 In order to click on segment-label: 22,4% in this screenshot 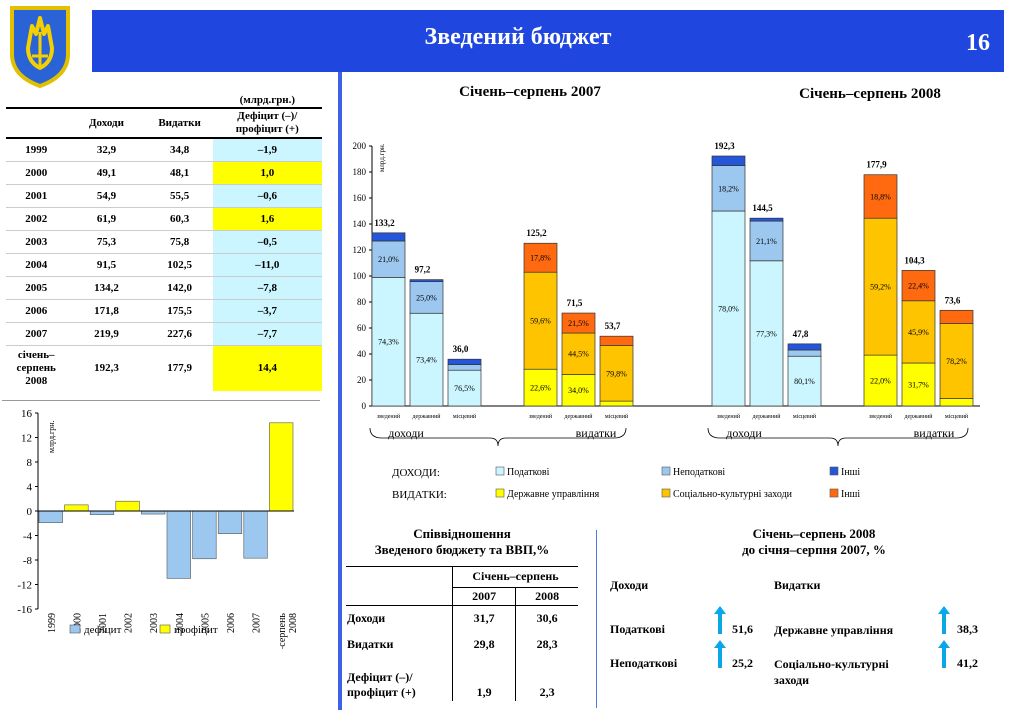, I will do `click(918, 286)`.